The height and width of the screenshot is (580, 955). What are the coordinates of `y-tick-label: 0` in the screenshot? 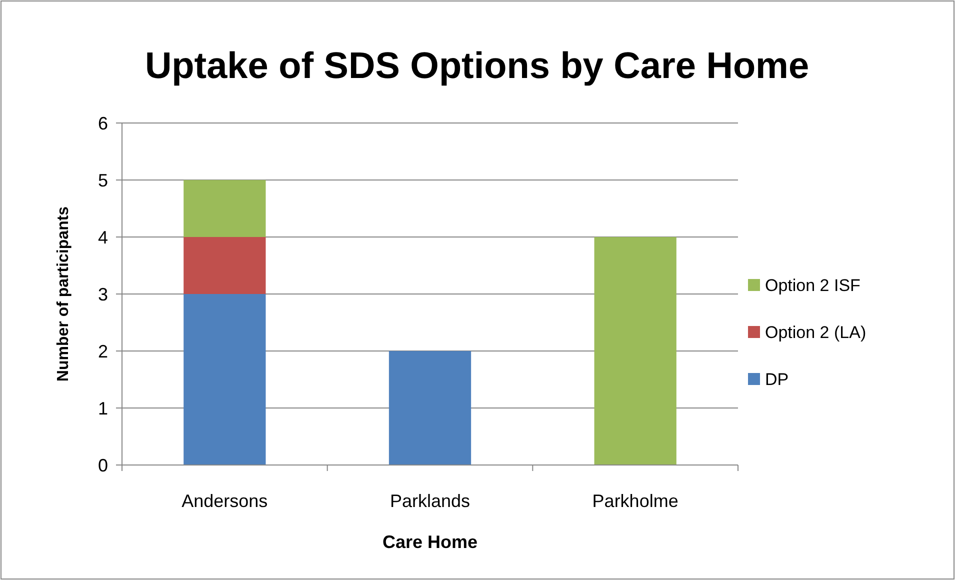 It's located at (103, 465).